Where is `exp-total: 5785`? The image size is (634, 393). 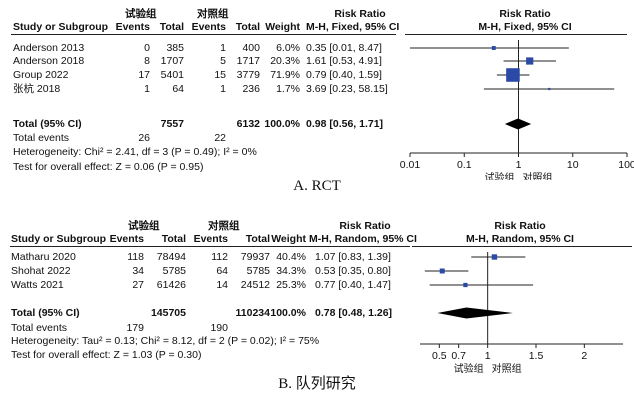
exp-total: 5785 is located at coordinates (174, 271).